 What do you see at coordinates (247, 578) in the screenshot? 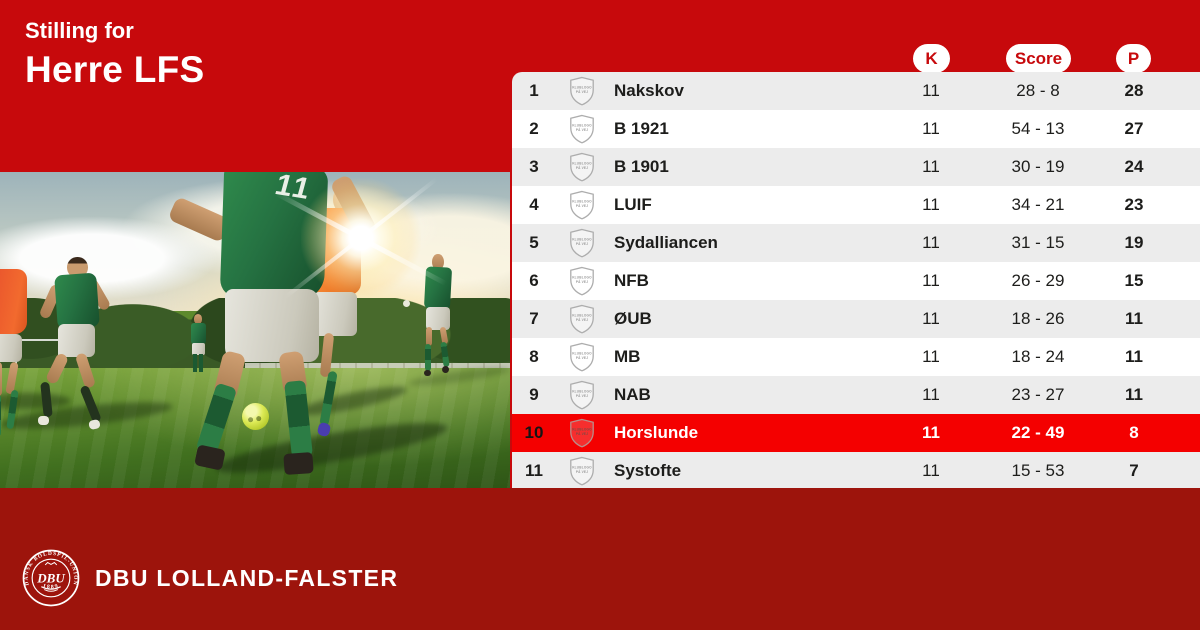
I see `brand-text: DBU LOLLAND-FALSTER` at bounding box center [247, 578].